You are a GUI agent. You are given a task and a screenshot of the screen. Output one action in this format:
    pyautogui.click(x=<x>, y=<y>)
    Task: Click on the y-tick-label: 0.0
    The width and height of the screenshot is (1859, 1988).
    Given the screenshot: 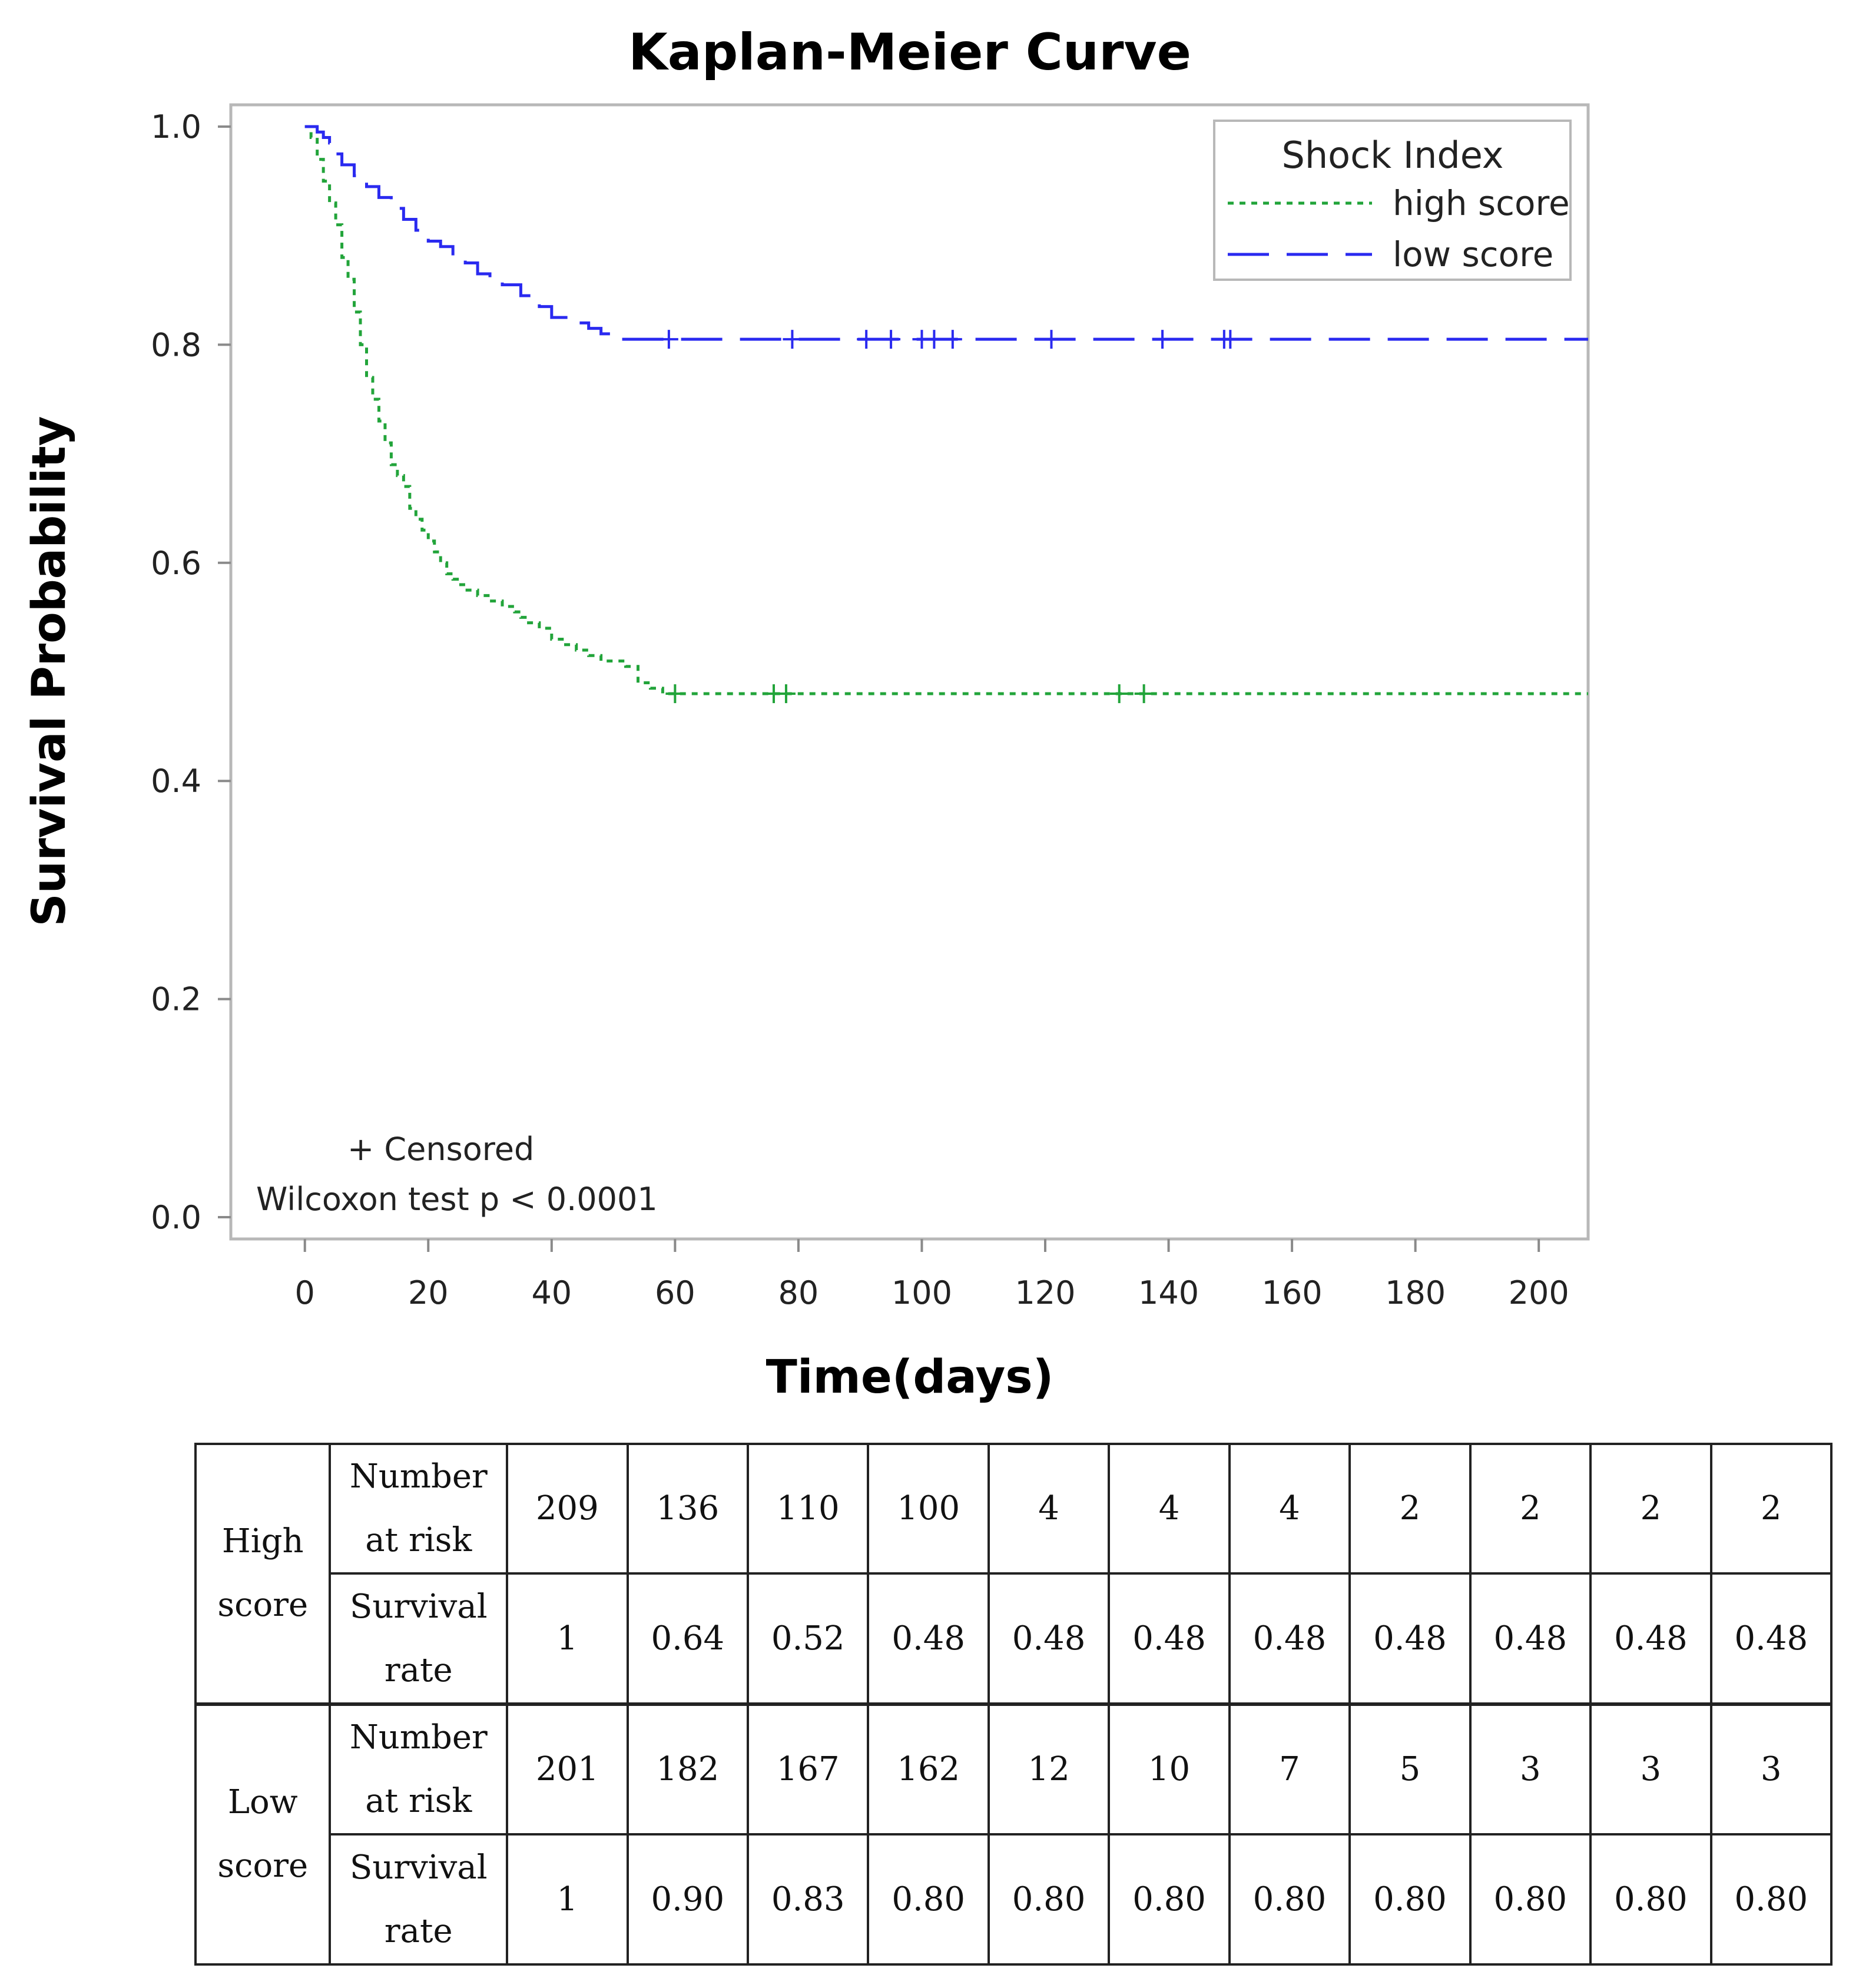 What is the action you would take?
    pyautogui.click(x=176, y=1217)
    